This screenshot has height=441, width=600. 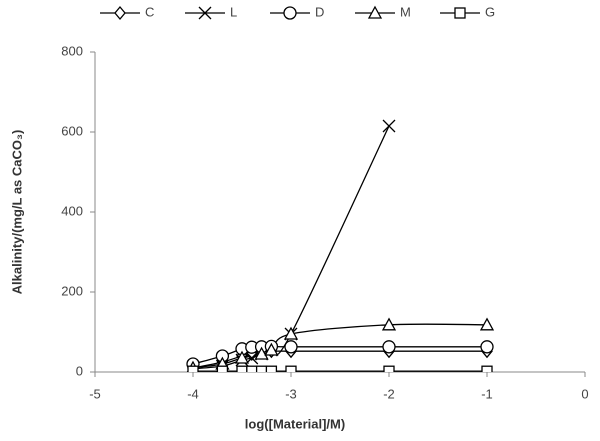 I want to click on legend-label: M, so click(x=405, y=11).